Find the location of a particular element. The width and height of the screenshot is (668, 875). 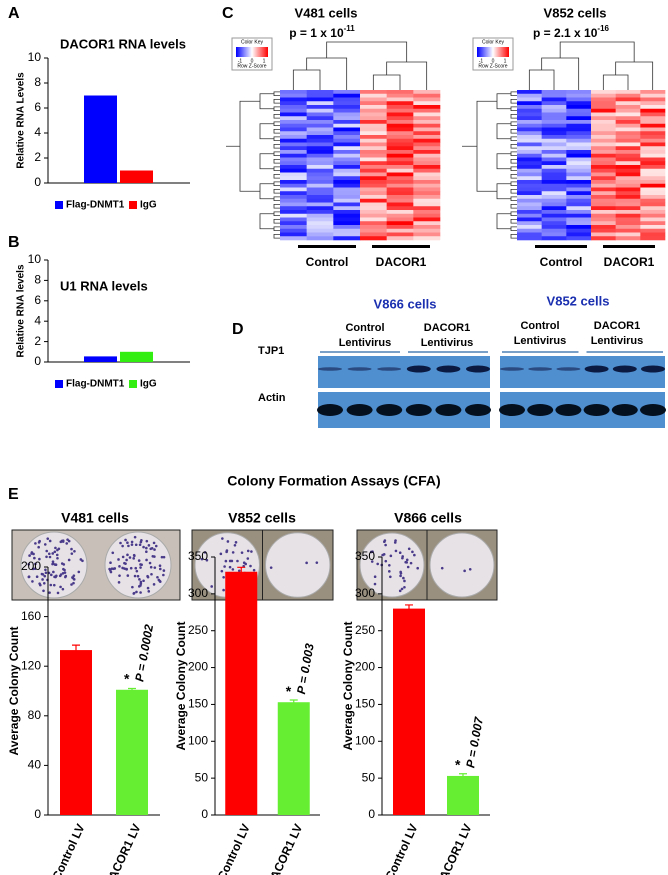

row-dendrogram is located at coordinates (489, 165).